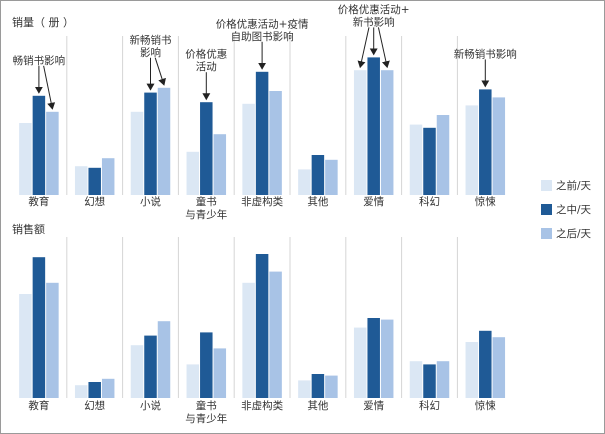  What do you see at coordinates (262, 30) in the screenshot?
I see `annotation-label: 价格优惠活动+疫情自助图书影响` at bounding box center [262, 30].